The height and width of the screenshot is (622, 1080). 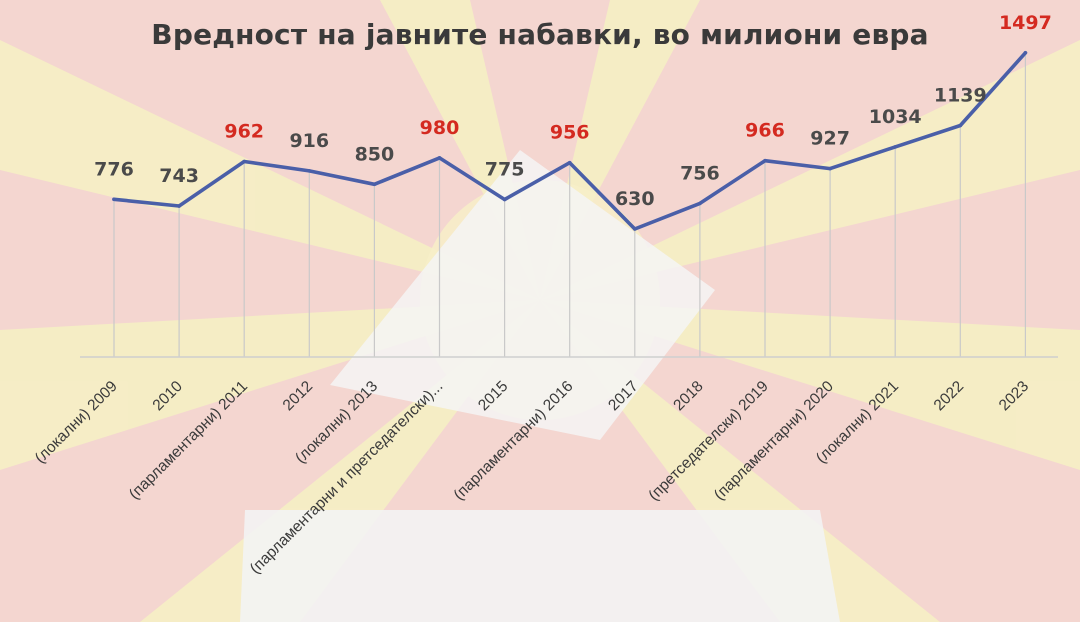 What do you see at coordinates (949, 396) in the screenshot?
I see `x-tick-label: 2022` at bounding box center [949, 396].